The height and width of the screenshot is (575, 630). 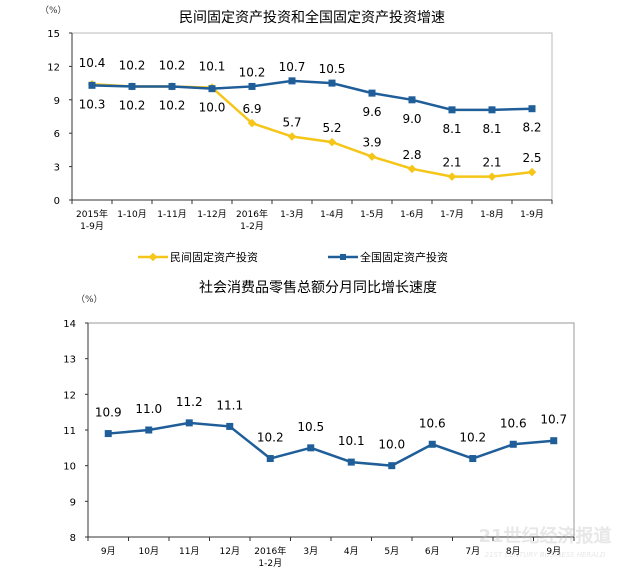 What do you see at coordinates (432, 551) in the screenshot?
I see `x-tick-label: 6月` at bounding box center [432, 551].